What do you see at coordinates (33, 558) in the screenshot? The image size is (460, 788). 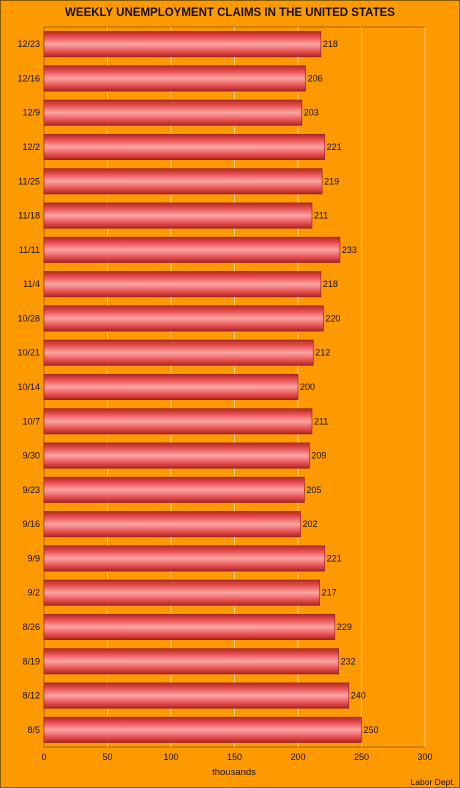 I see `category-label: 9/9` at bounding box center [33, 558].